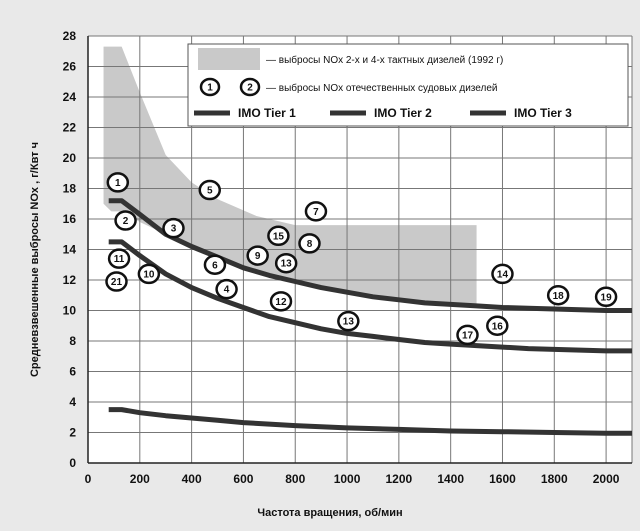  I want to click on marker-label: 1, so click(118, 183).